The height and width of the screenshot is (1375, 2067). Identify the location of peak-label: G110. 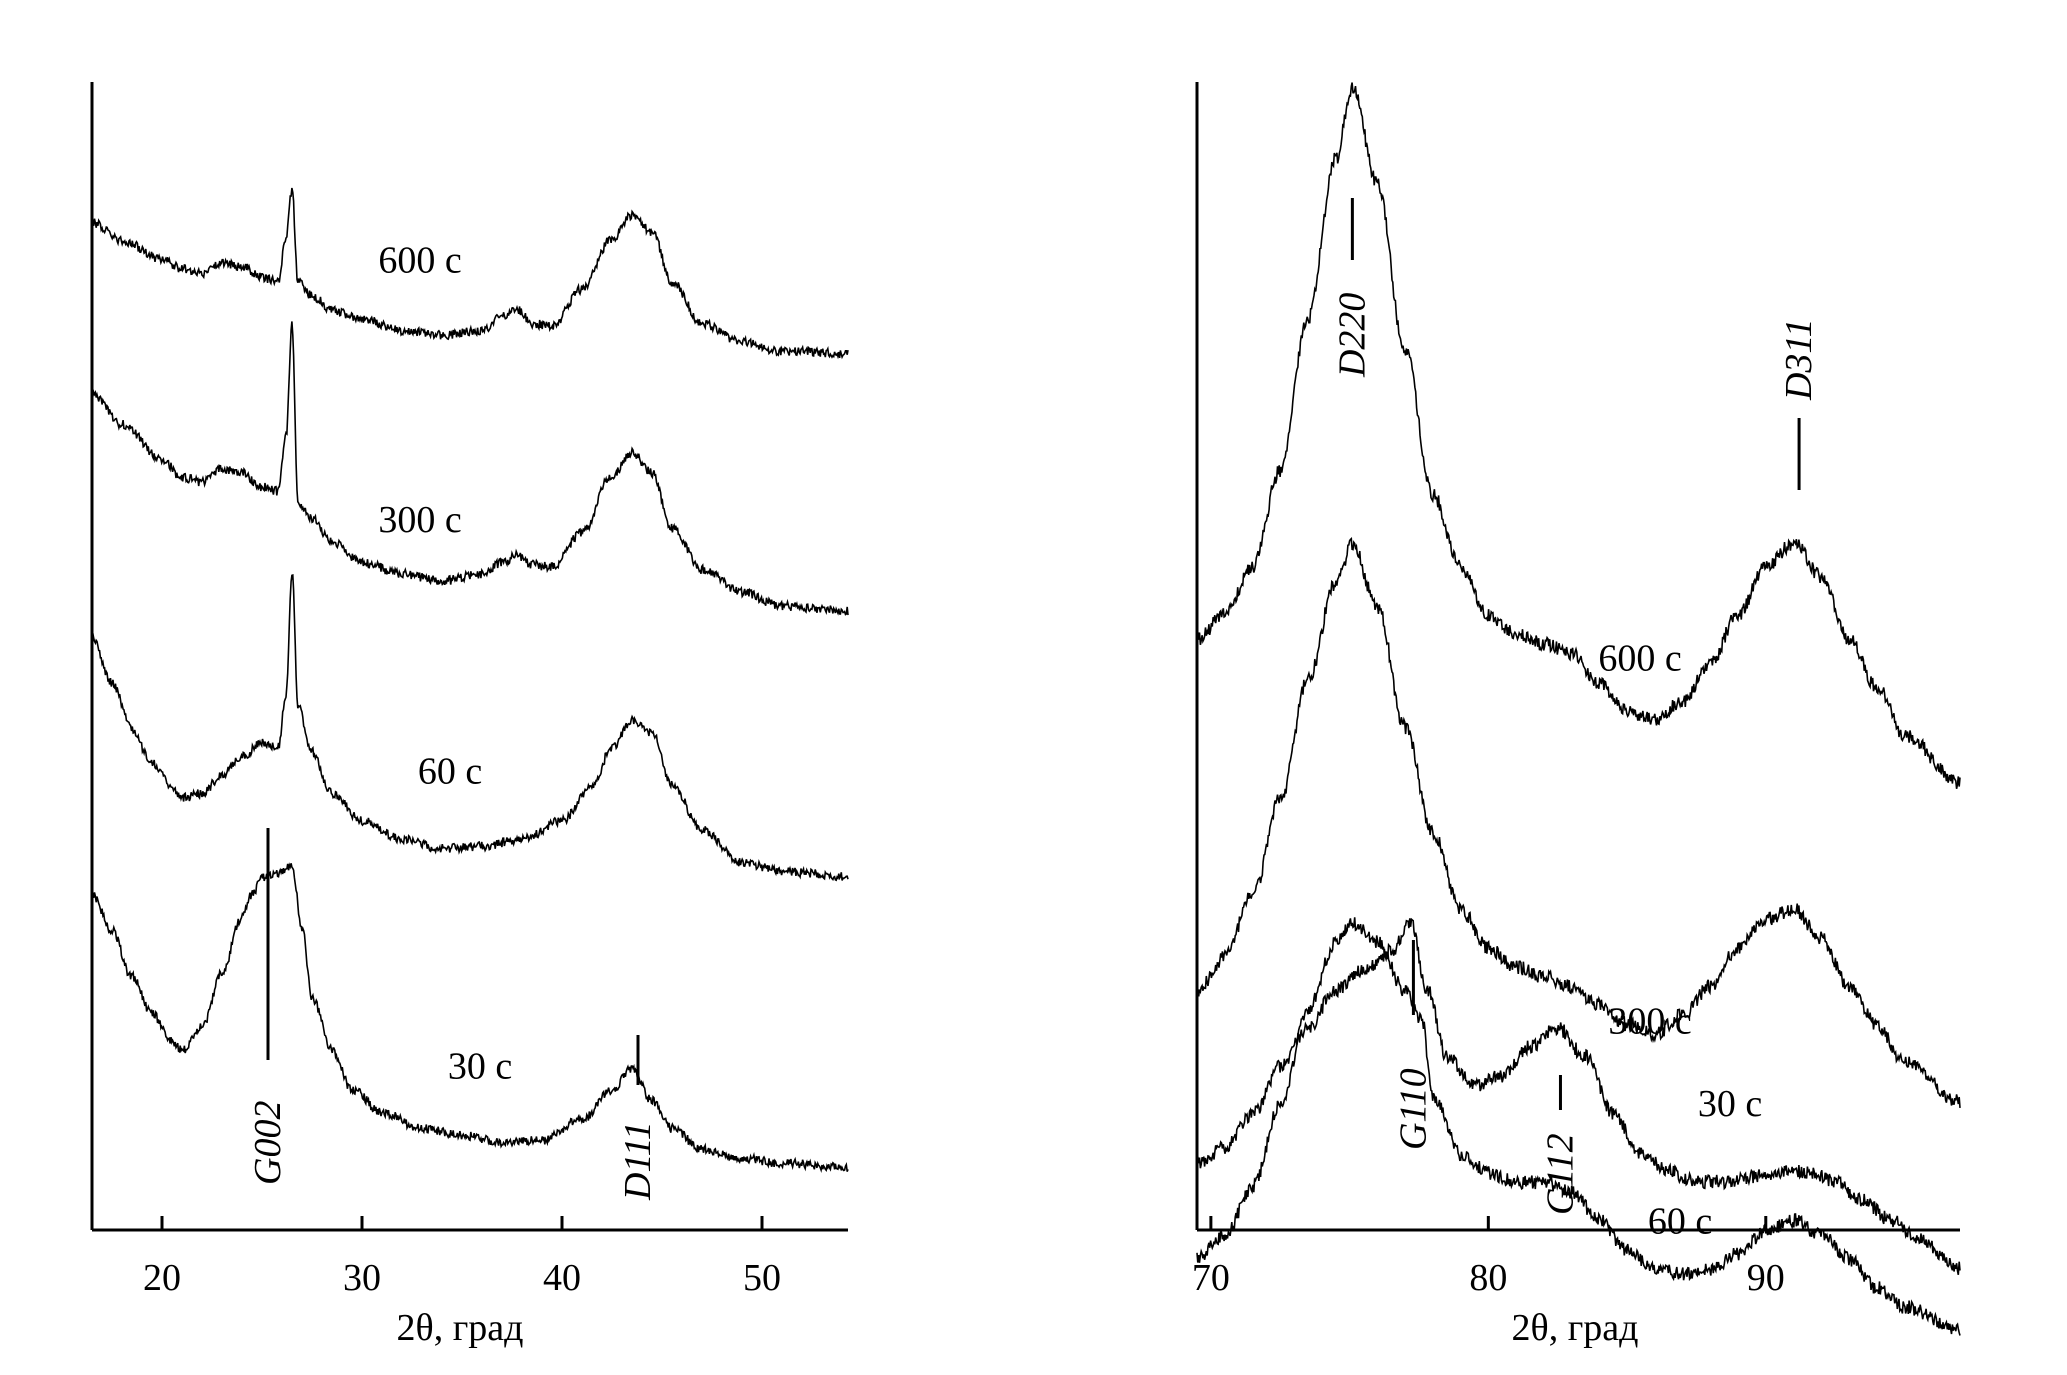
(1413, 1109).